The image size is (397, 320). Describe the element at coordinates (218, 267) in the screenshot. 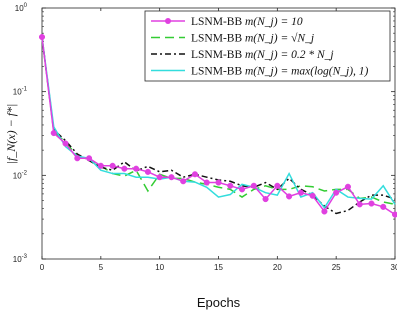

I see `x-tick-label: 15` at that location.